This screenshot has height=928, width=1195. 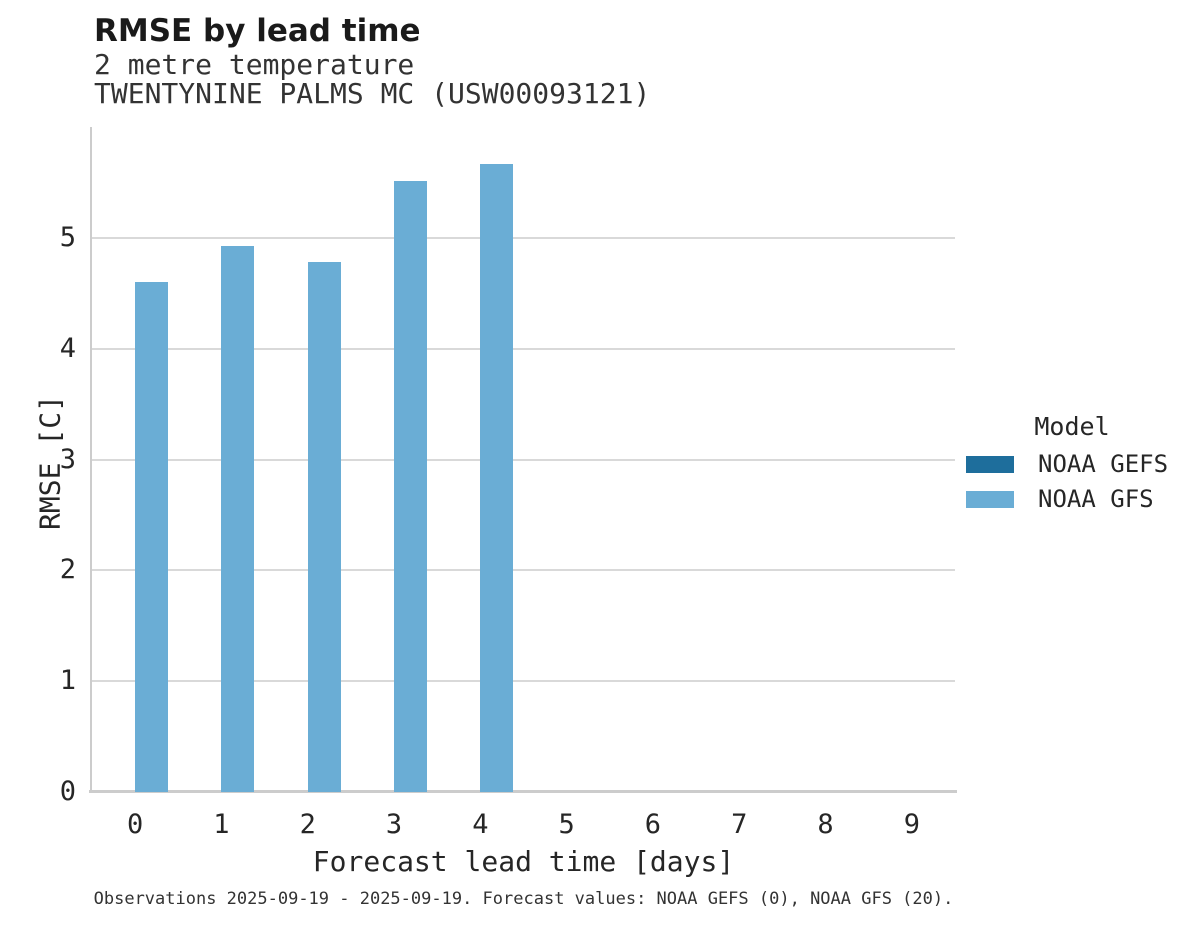 I want to click on y-axis-label: RMSE [C], so click(x=50, y=462).